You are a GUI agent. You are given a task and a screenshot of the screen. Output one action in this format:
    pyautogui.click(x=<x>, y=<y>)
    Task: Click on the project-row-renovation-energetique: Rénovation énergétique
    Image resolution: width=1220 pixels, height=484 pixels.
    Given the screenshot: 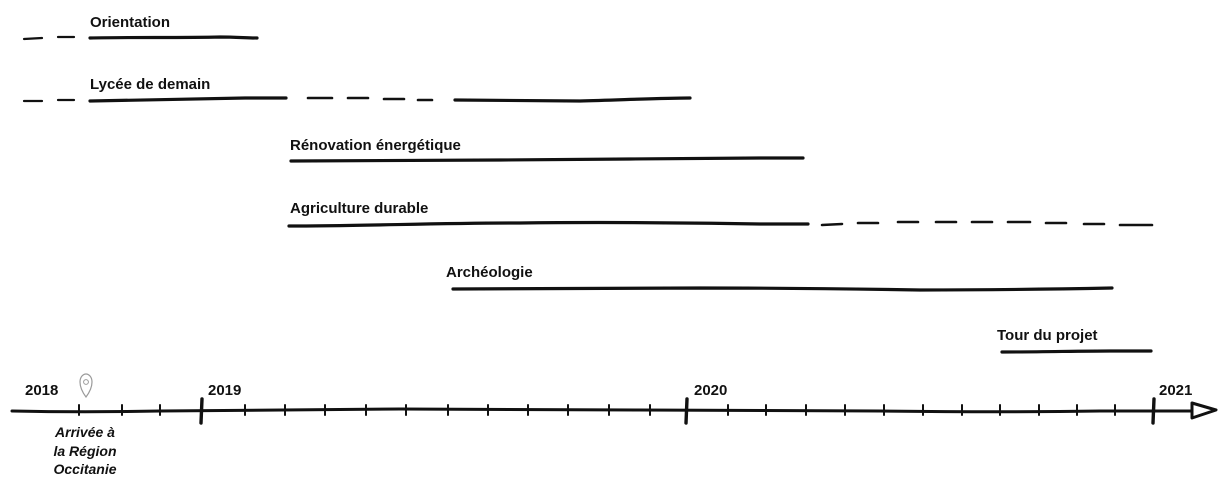 What is the action you would take?
    pyautogui.click(x=547, y=150)
    